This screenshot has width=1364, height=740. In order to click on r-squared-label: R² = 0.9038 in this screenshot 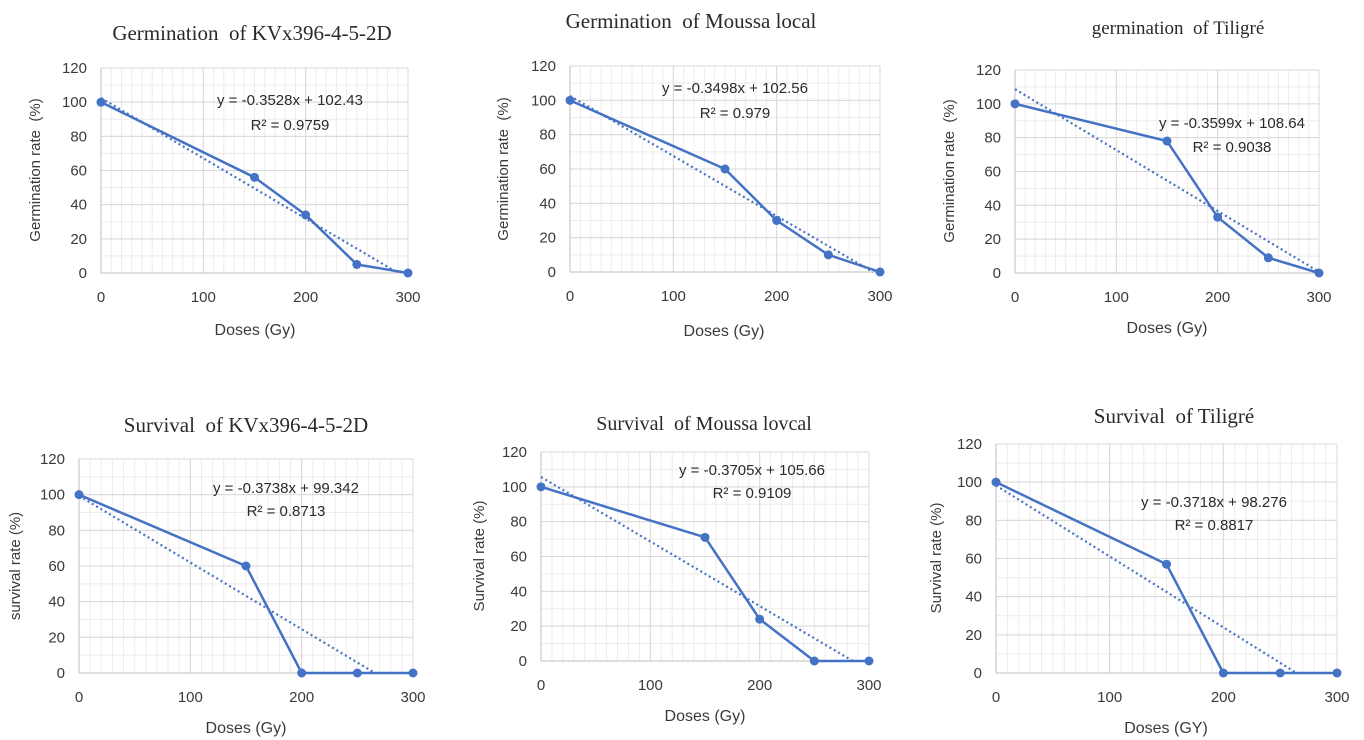, I will do `click(1232, 147)`.